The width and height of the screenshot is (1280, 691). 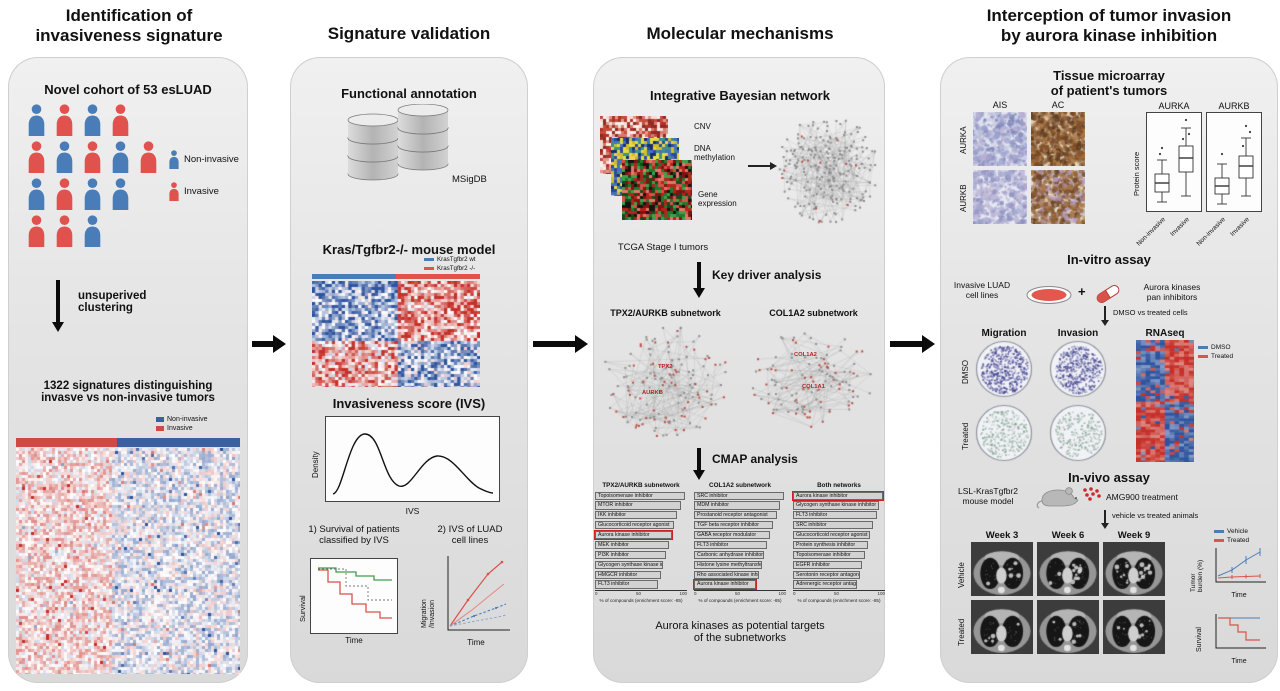 I want to click on cohort-legend: Non-invasive Invasive, so click(x=203, y=182).